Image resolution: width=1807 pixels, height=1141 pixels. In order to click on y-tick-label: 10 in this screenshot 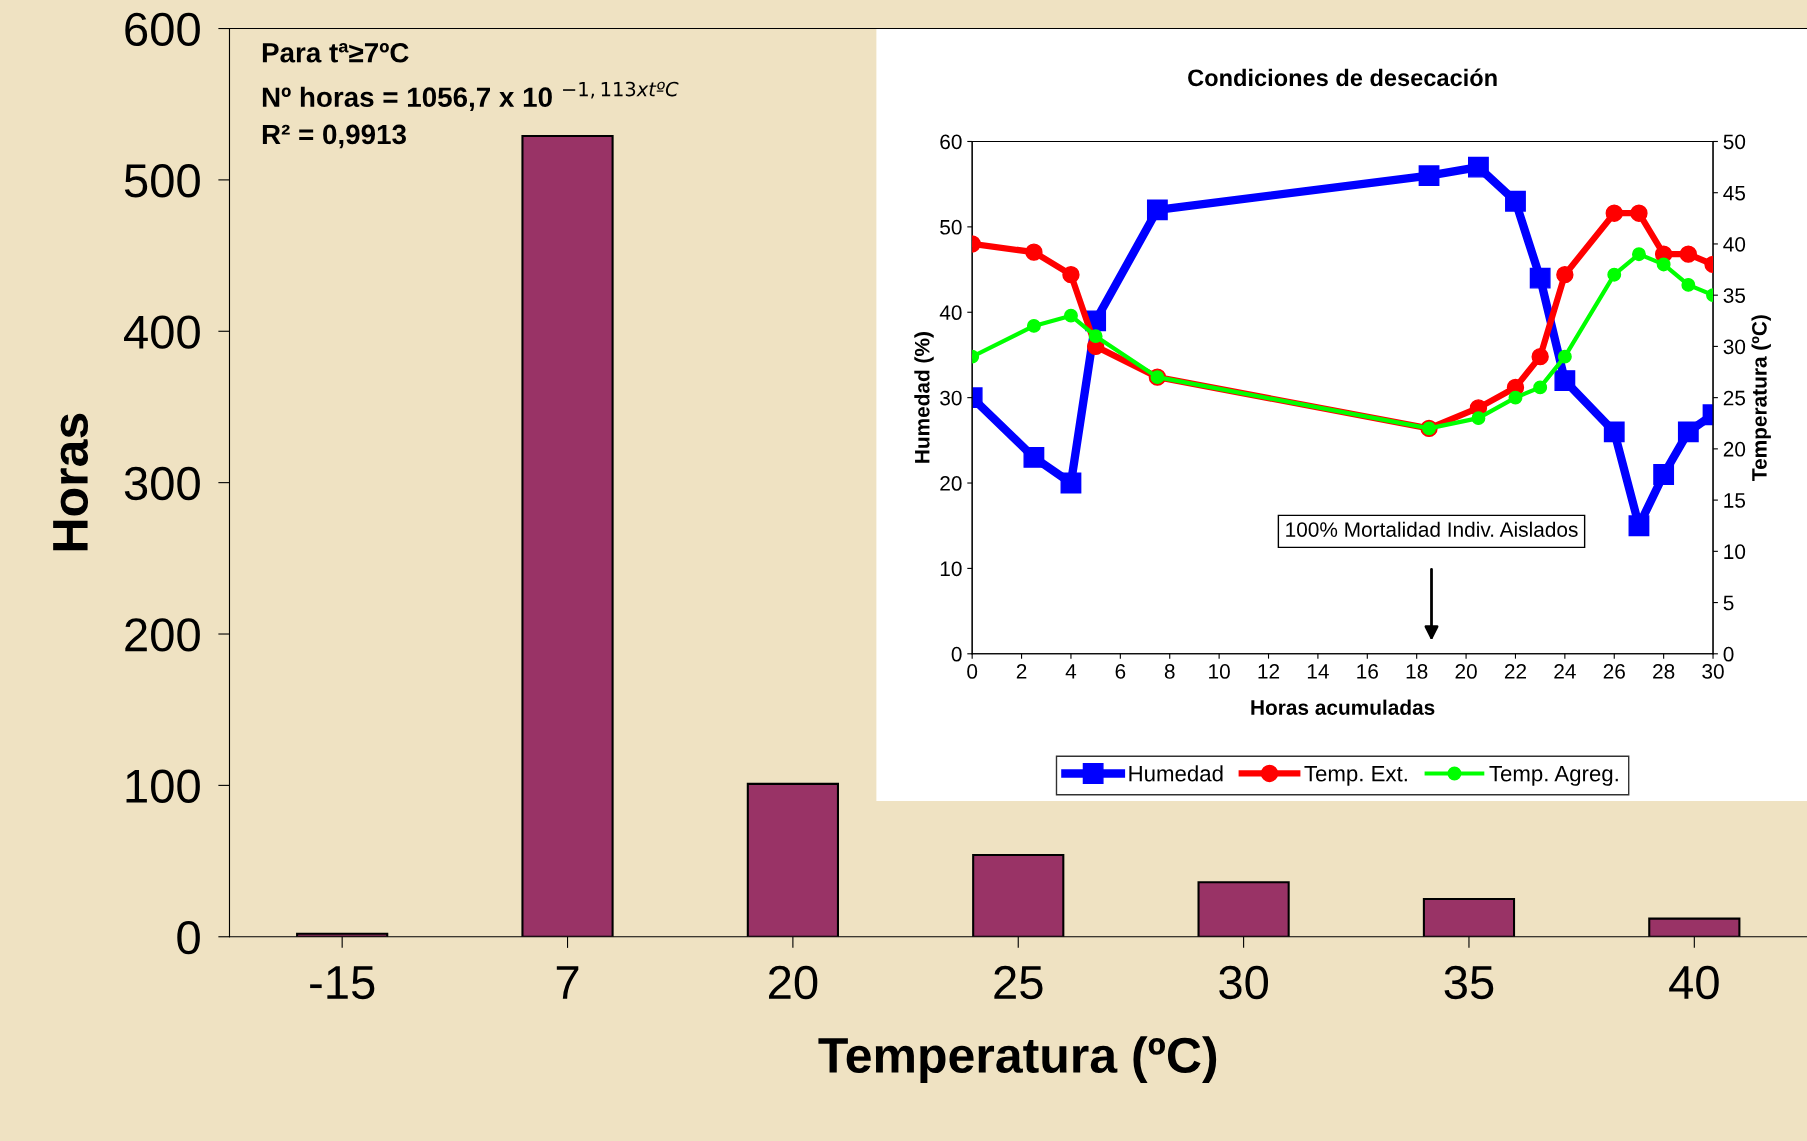, I will do `click(951, 569)`.